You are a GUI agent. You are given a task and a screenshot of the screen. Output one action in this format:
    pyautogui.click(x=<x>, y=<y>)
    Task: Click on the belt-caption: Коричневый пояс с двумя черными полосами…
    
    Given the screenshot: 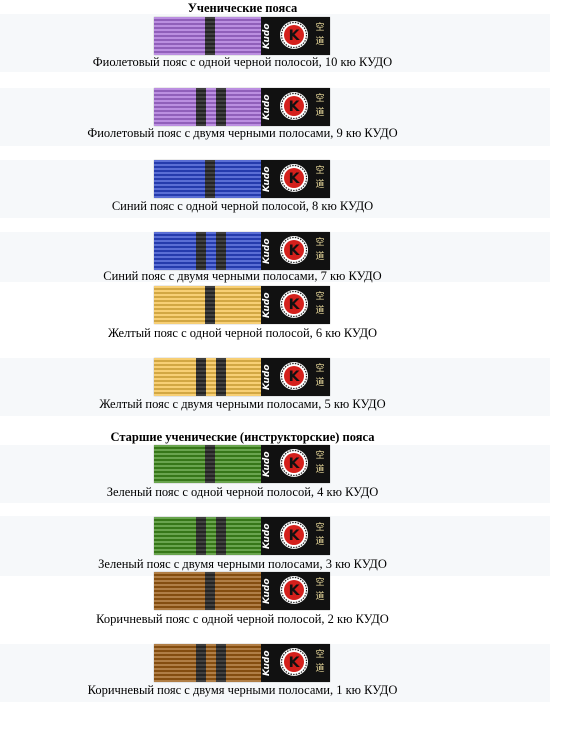 What is the action you would take?
    pyautogui.click(x=242, y=690)
    